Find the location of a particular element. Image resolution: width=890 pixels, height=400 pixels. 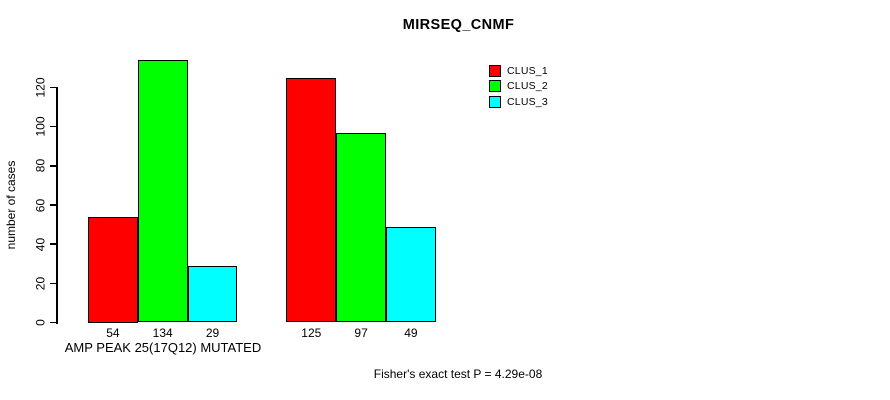

y-tick-label: 80 is located at coordinates (40, 166).